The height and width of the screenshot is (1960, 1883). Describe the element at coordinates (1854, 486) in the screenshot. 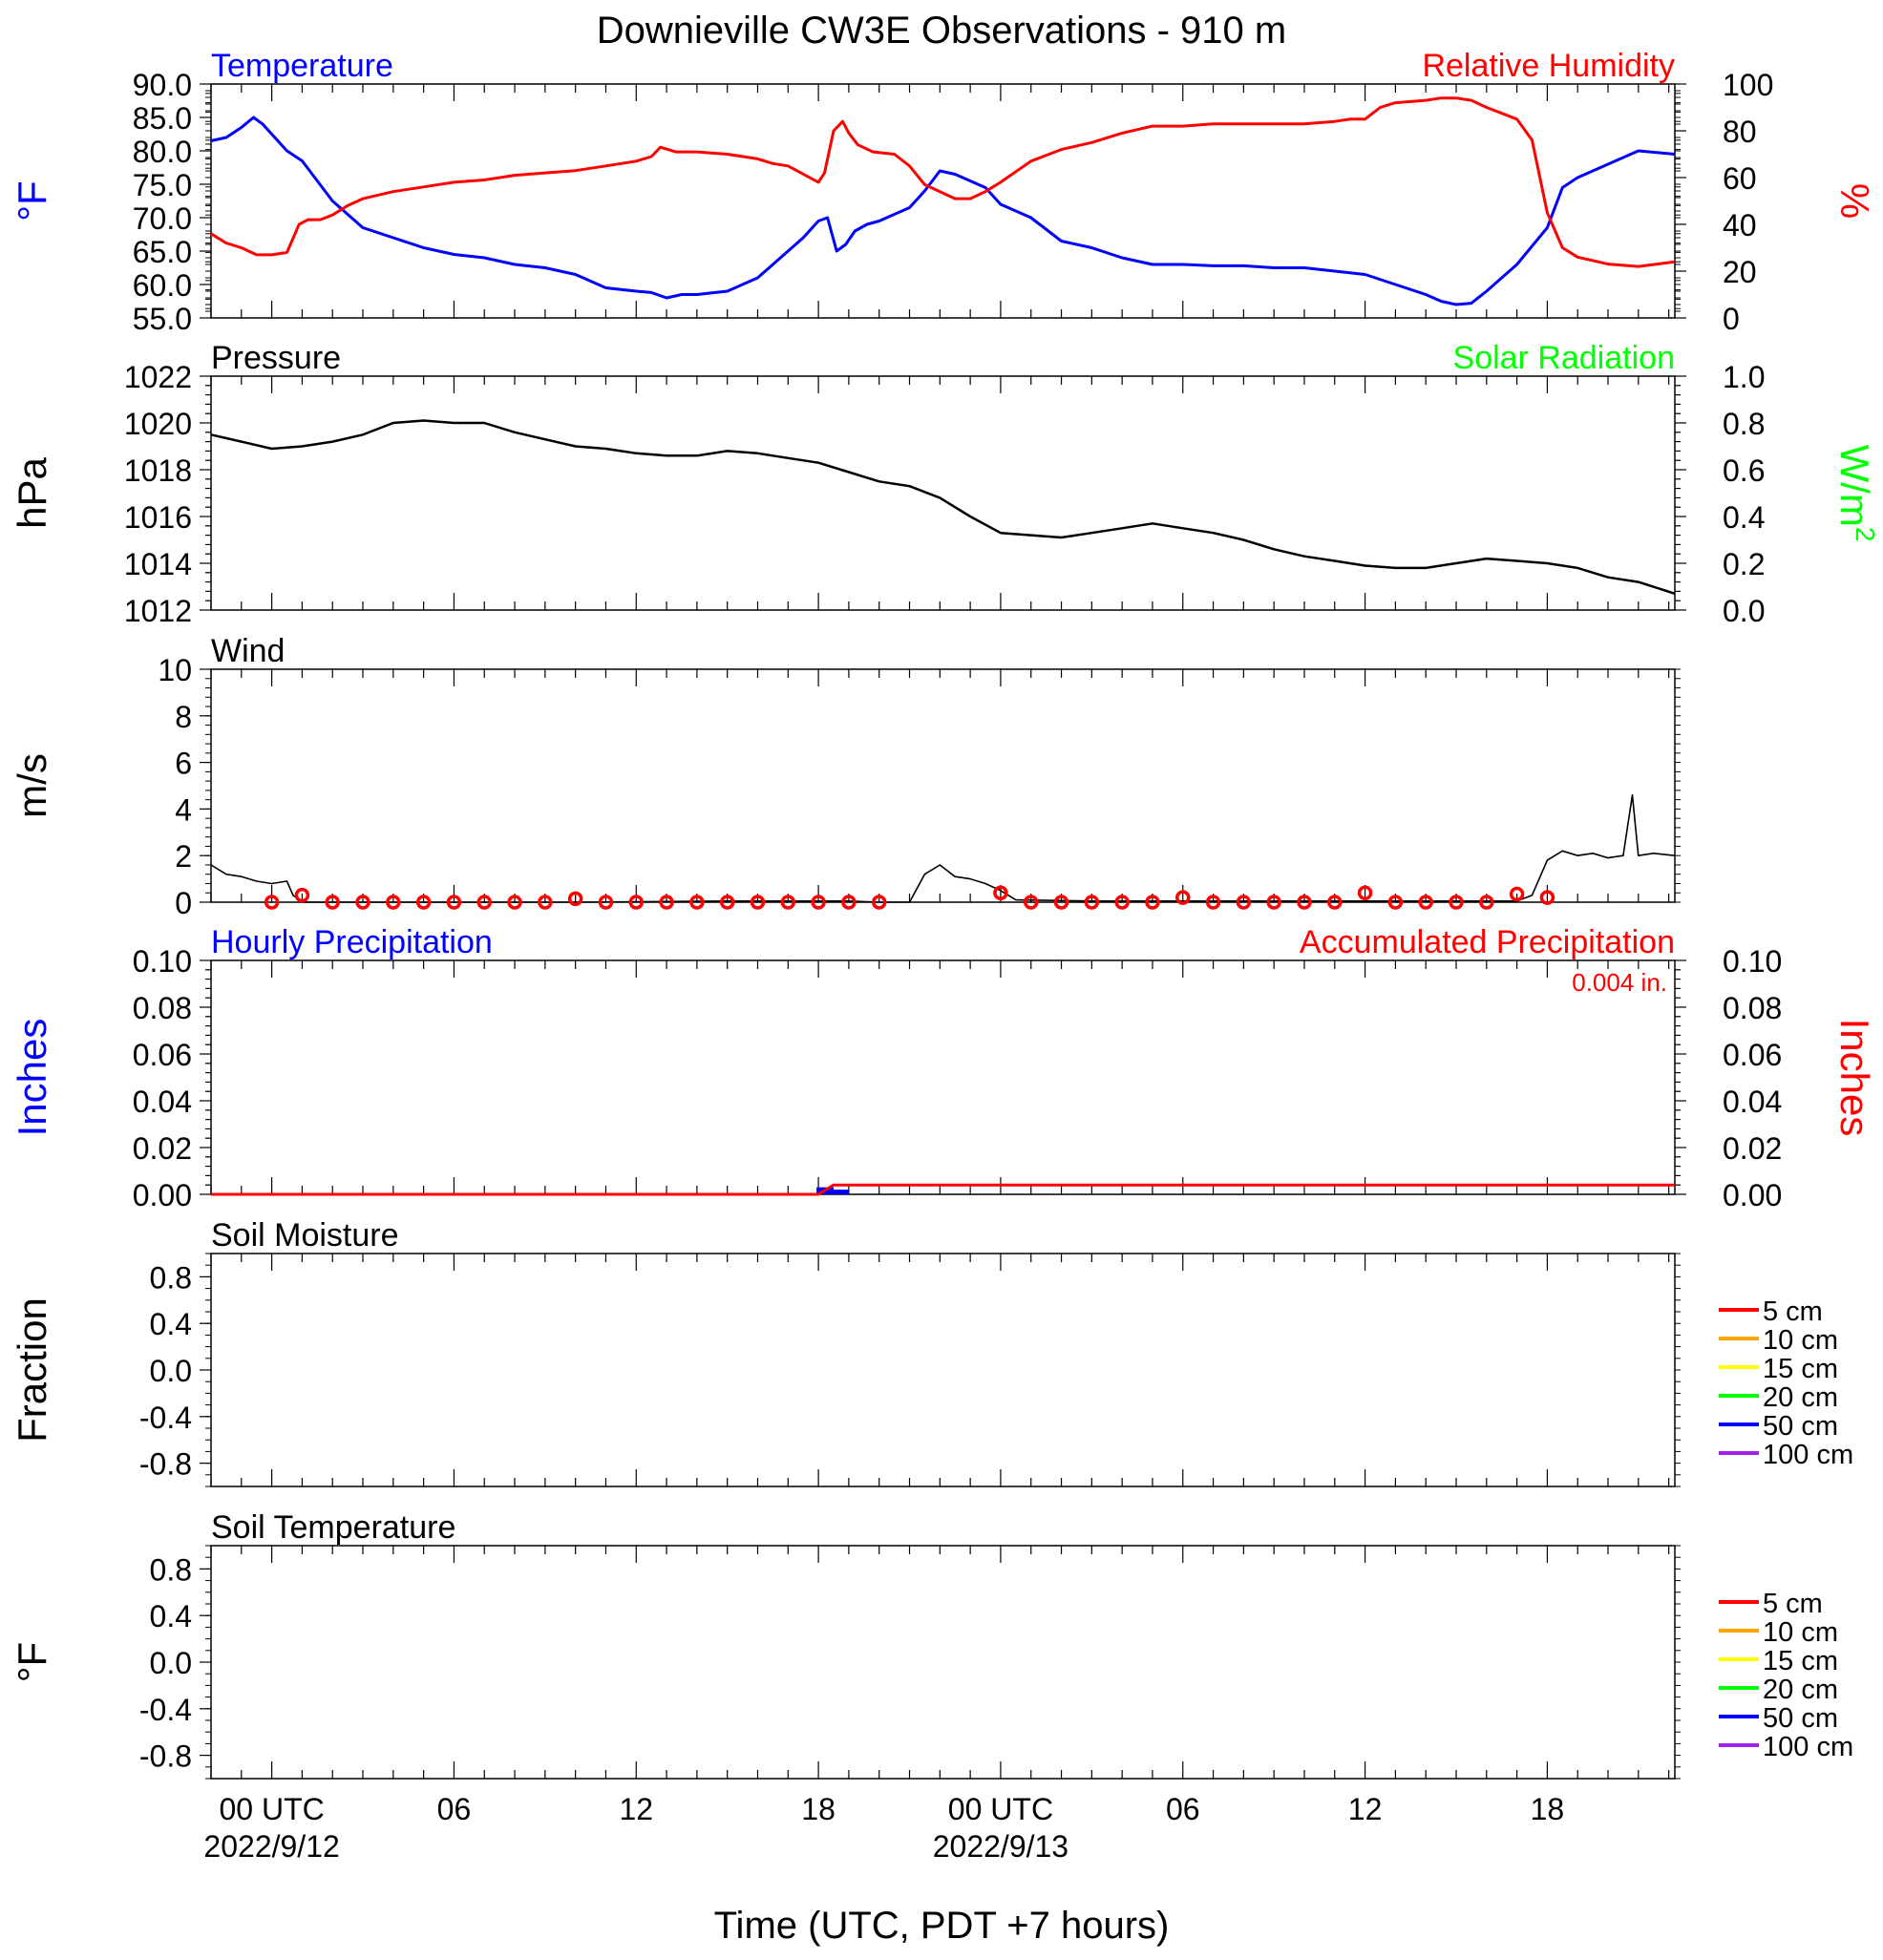

I see `right-axis-unit-text: W/m` at that location.